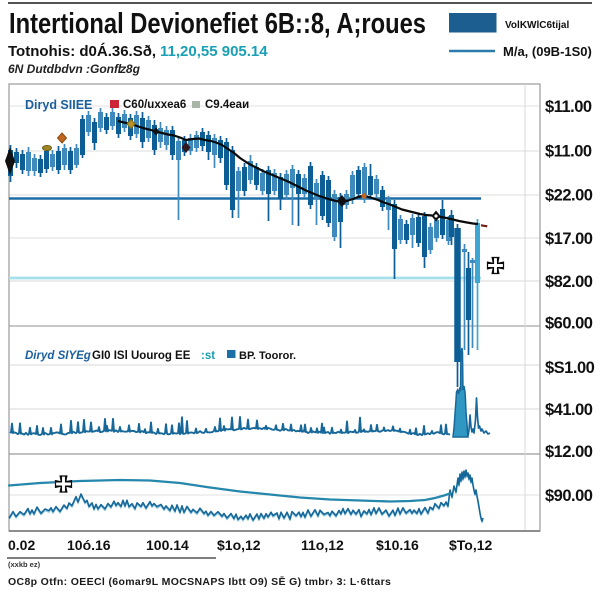  I want to click on svg-text: $10.16, so click(397, 545).